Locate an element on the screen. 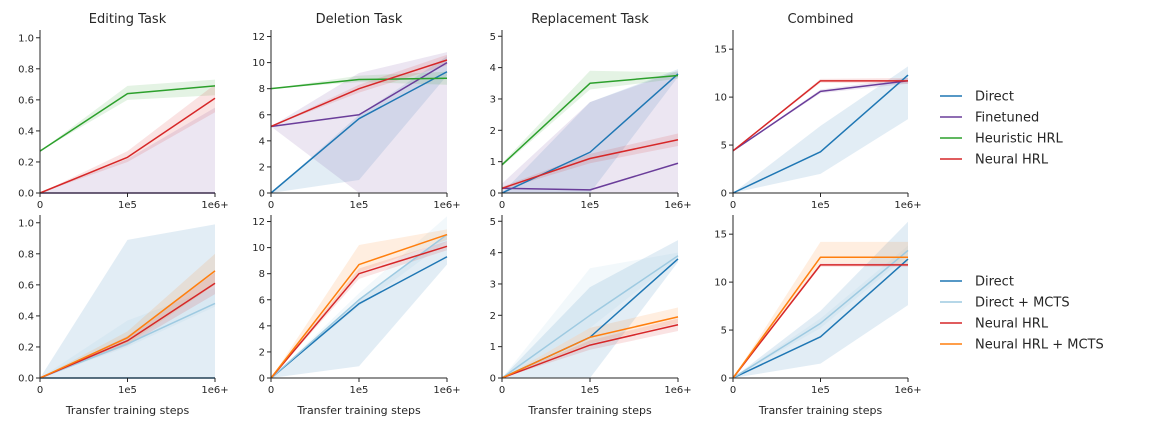 The height and width of the screenshot is (432, 1152). y-tick-label: 1 is located at coordinates (493, 347).